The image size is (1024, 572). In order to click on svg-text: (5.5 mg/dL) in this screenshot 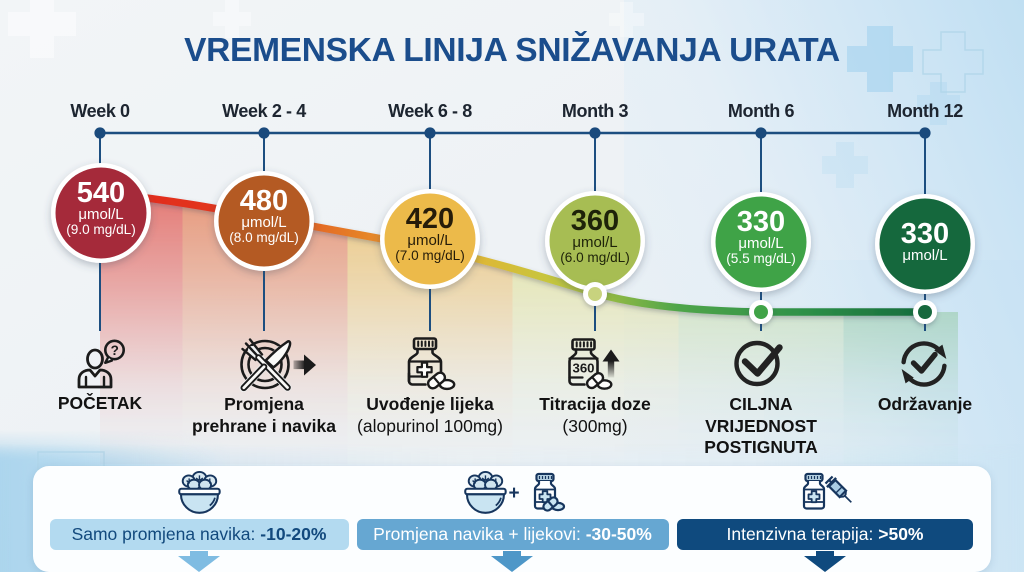, I will do `click(761, 258)`.